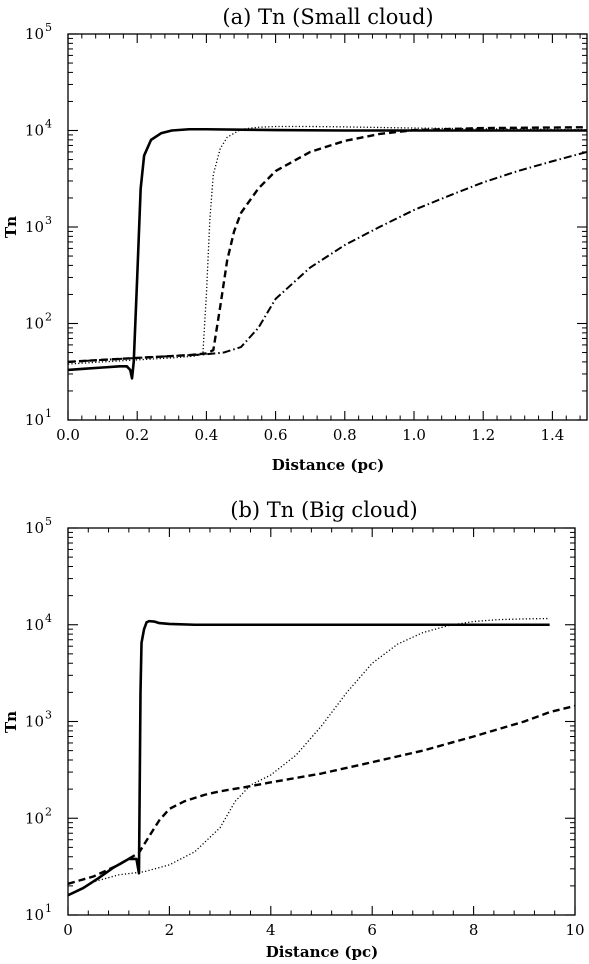 This screenshot has height=964, width=589. What do you see at coordinates (137, 435) in the screenshot?
I see `x-tick-label: 0.2` at bounding box center [137, 435].